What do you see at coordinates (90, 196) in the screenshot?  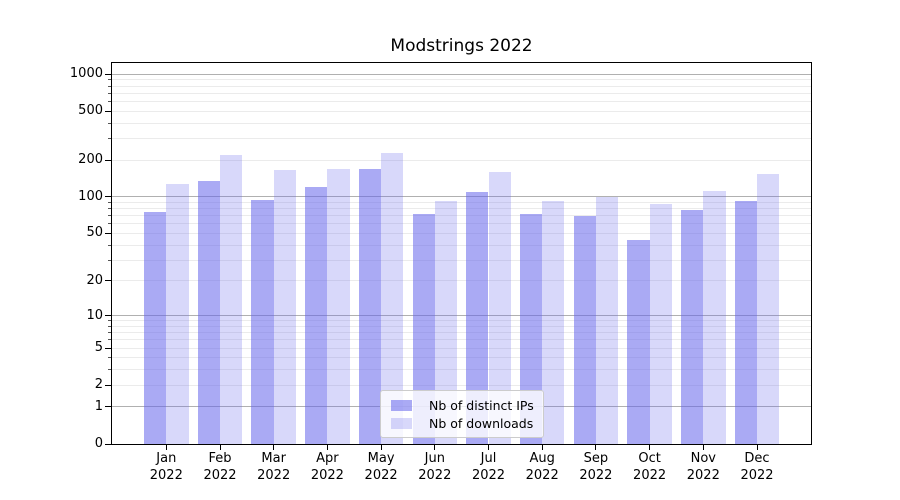 I see `y-tick-label: 100` at bounding box center [90, 196].